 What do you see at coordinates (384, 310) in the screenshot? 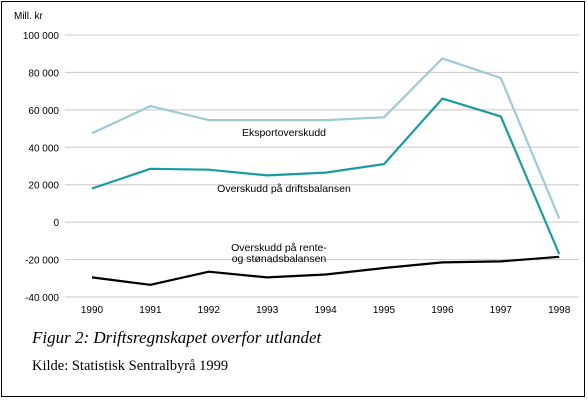
I see `x-tick-label: 1995` at bounding box center [384, 310].